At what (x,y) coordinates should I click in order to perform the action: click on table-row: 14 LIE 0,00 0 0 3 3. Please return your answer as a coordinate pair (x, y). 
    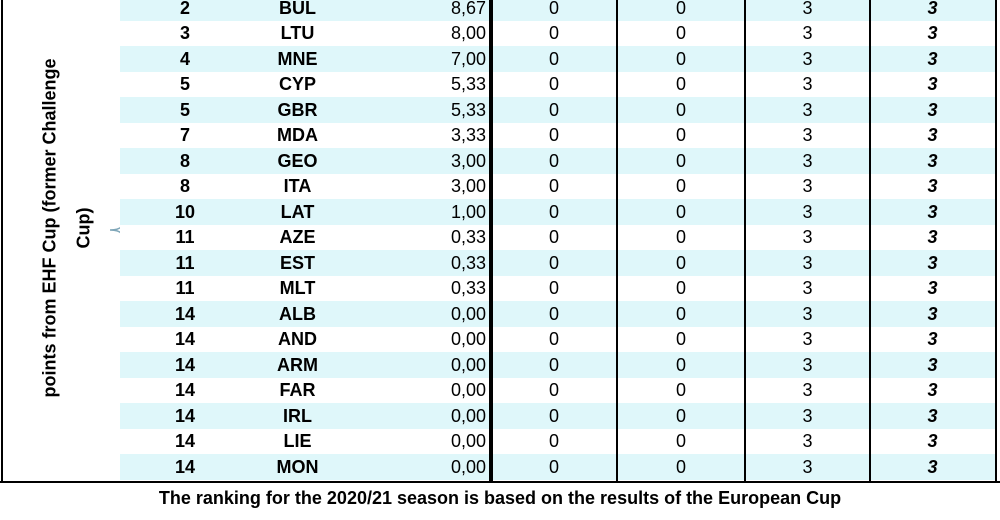
    Looking at the image, I should click on (557, 441).